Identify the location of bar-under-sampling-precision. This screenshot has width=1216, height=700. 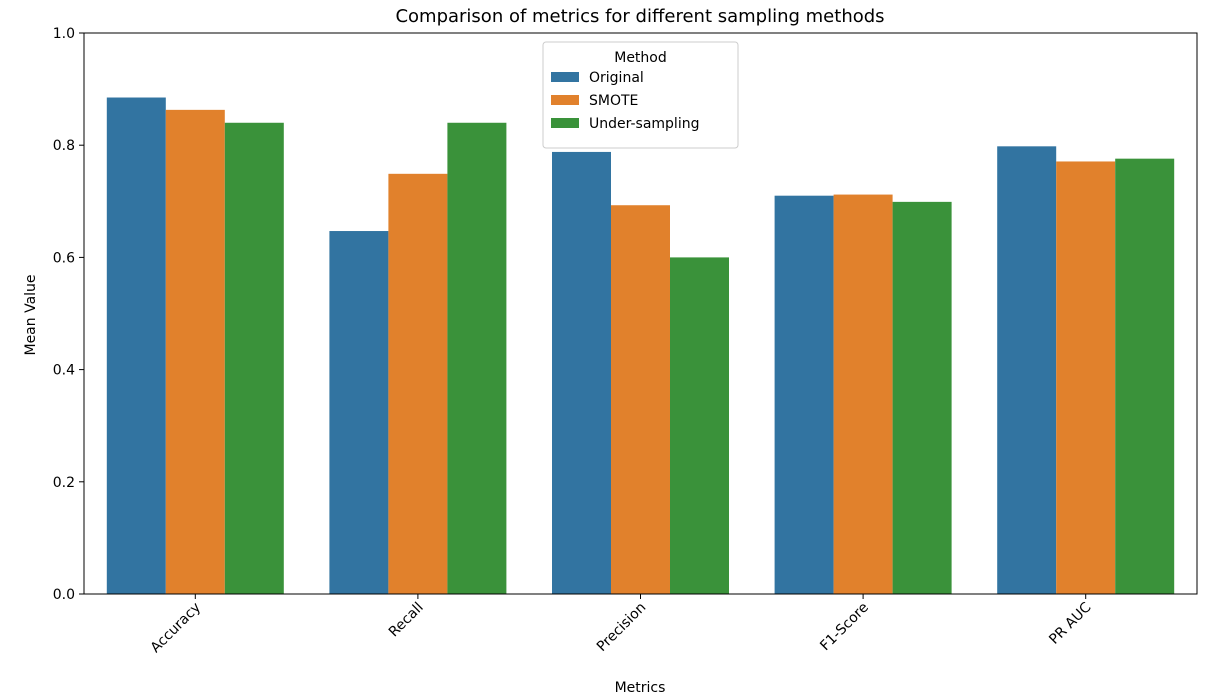
(699, 425).